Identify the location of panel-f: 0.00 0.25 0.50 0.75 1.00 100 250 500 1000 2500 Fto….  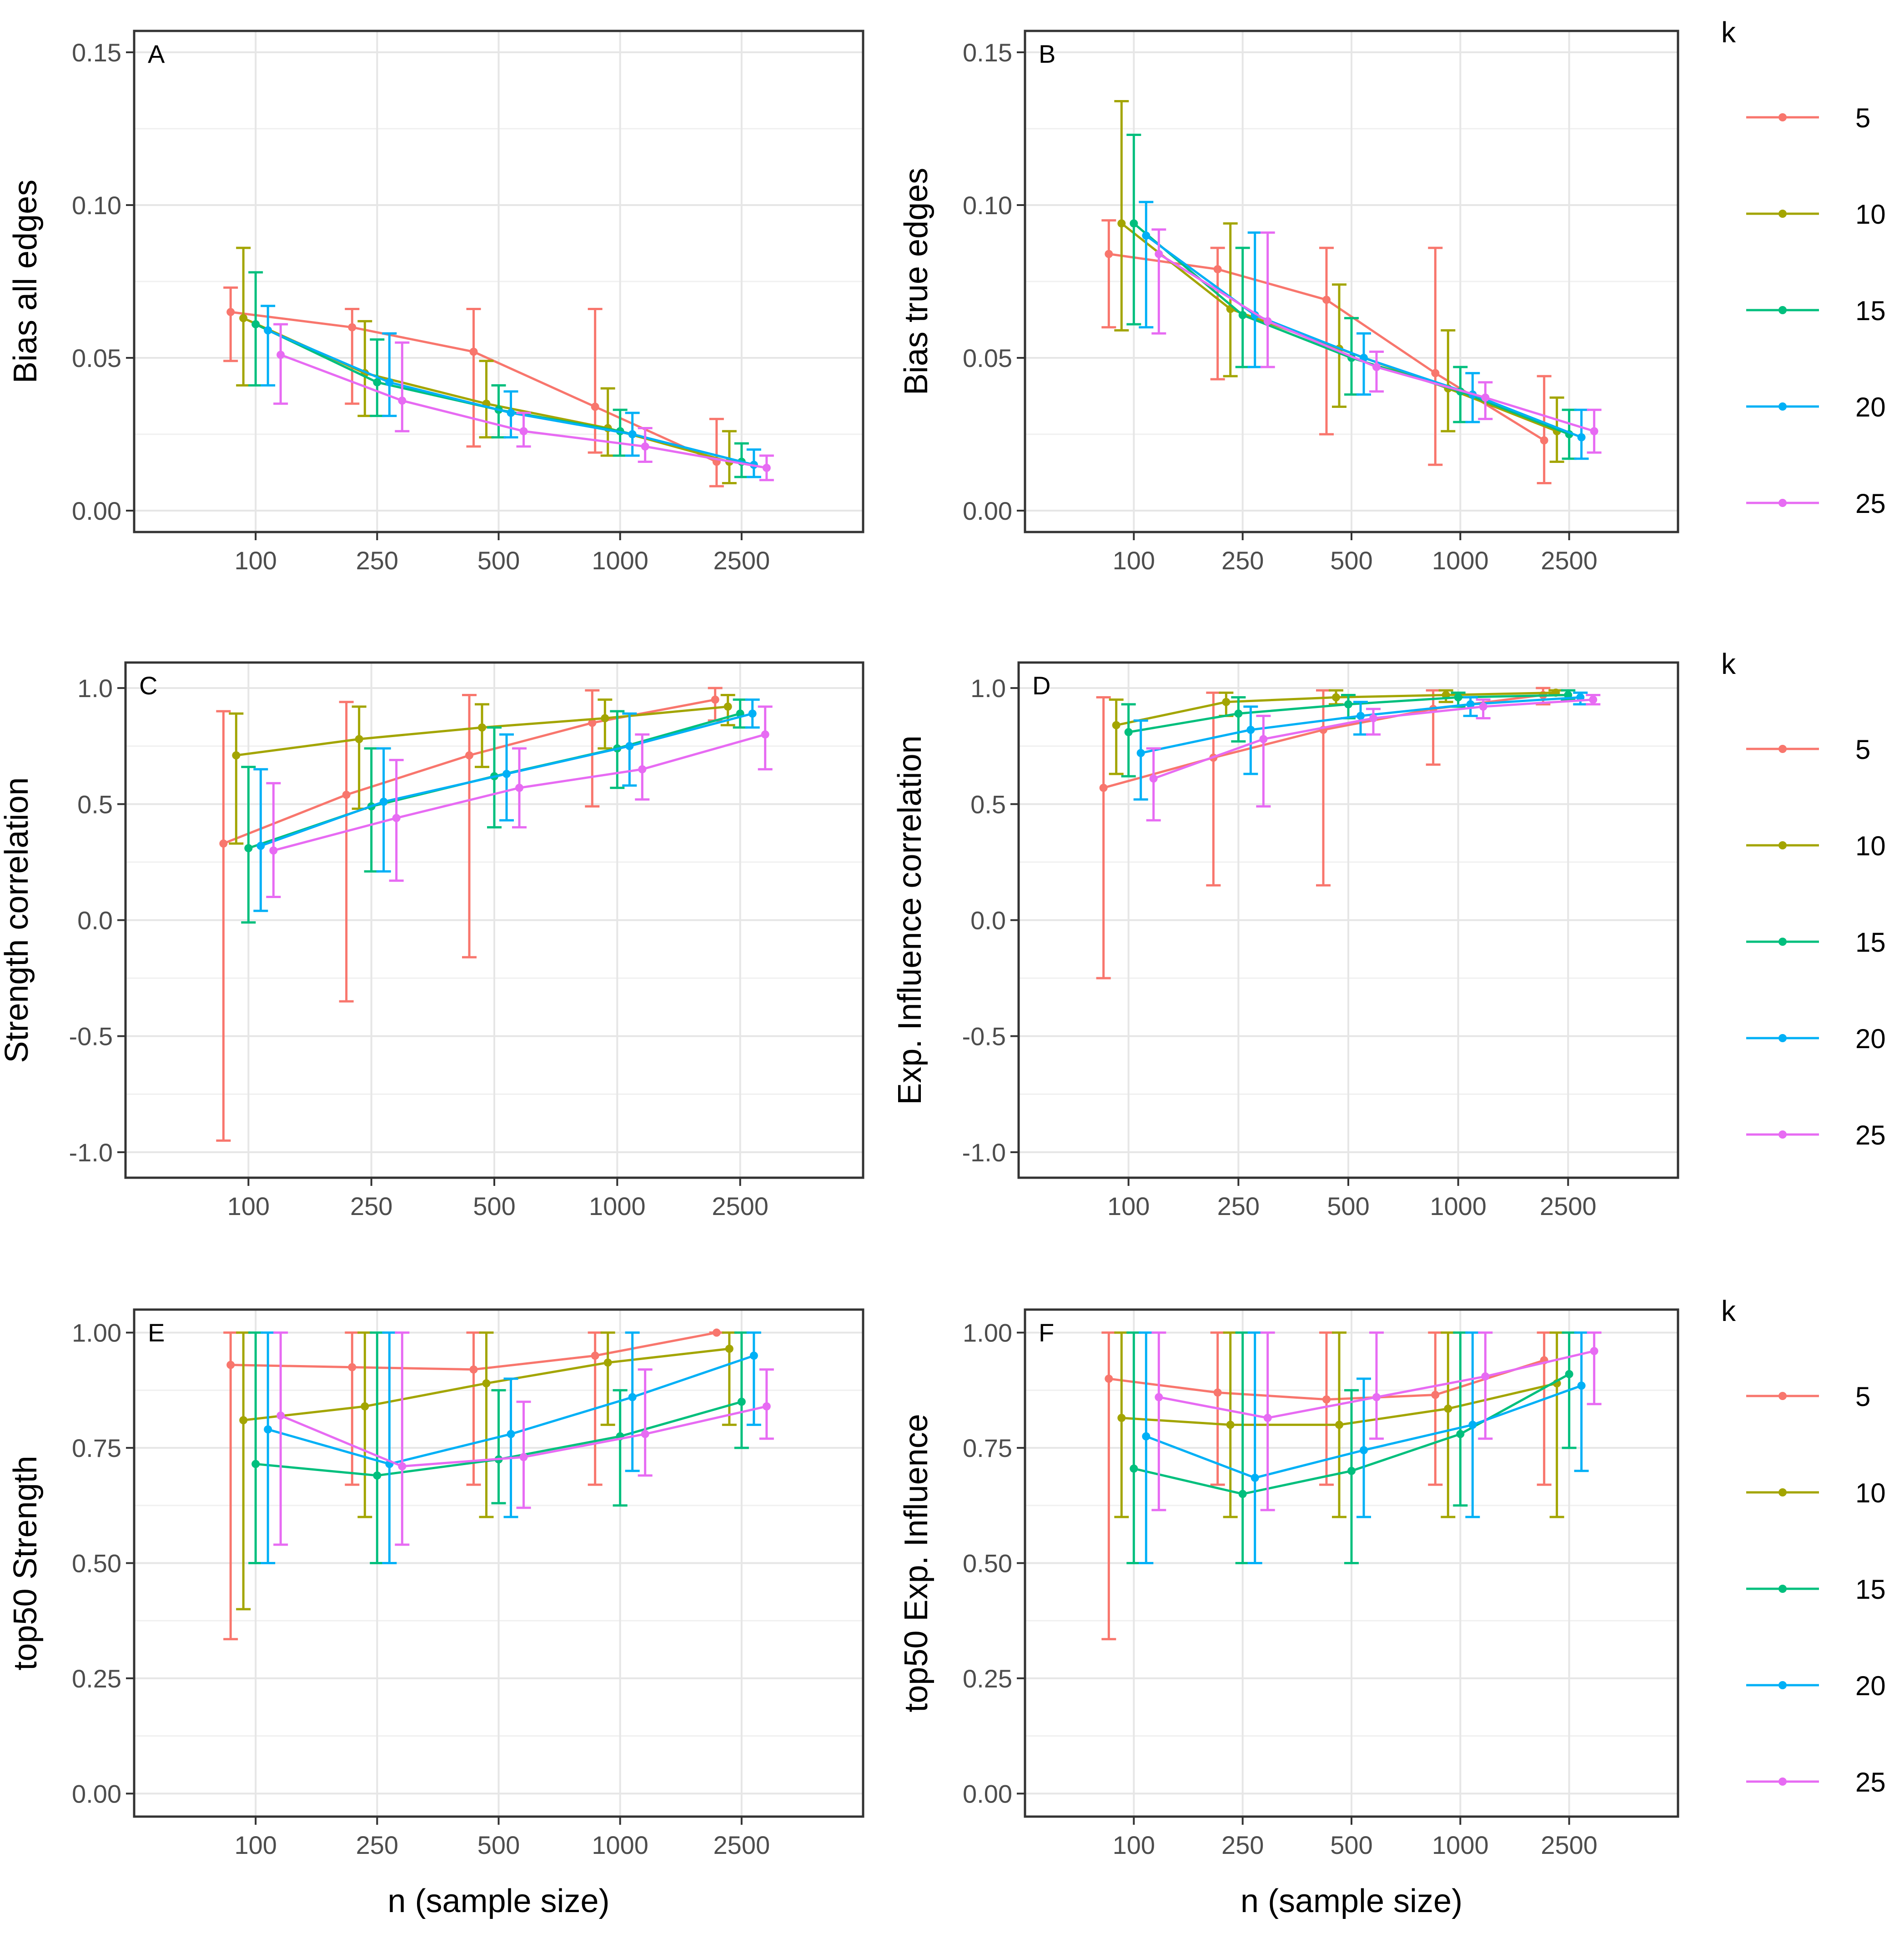
(1288, 1613).